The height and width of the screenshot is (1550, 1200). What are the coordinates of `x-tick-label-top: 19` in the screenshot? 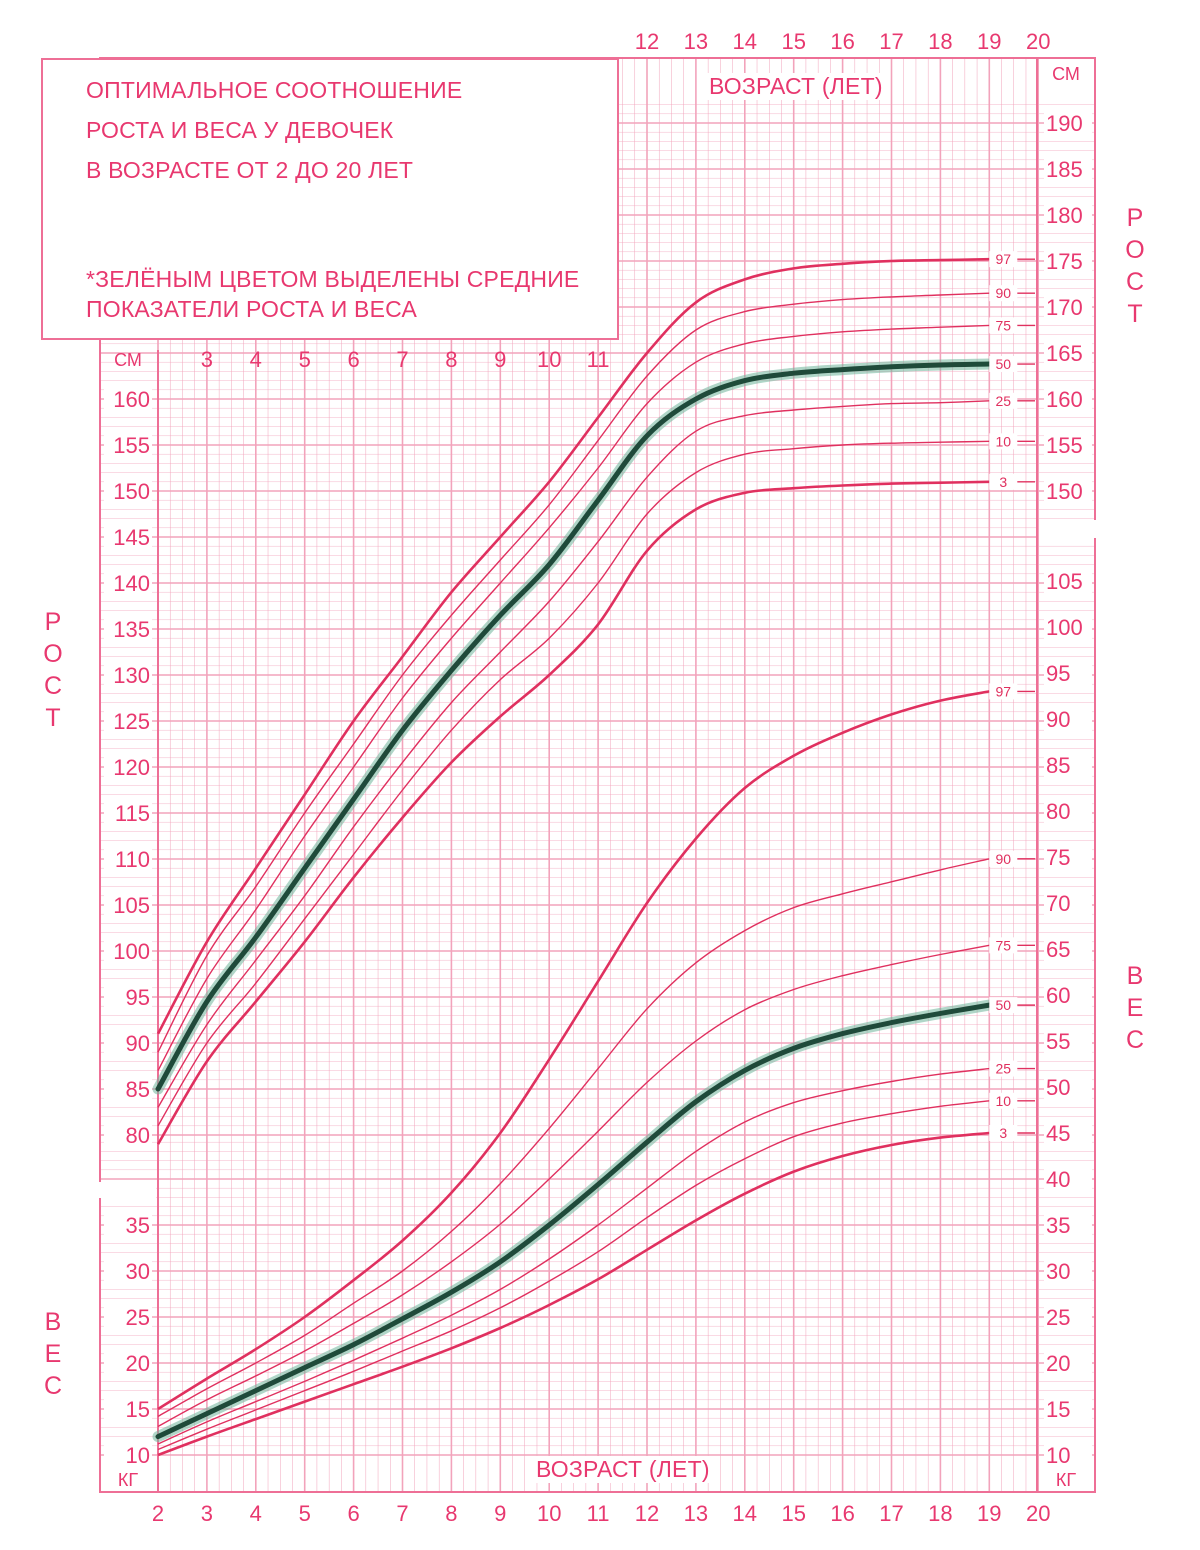 It's located at (989, 41).